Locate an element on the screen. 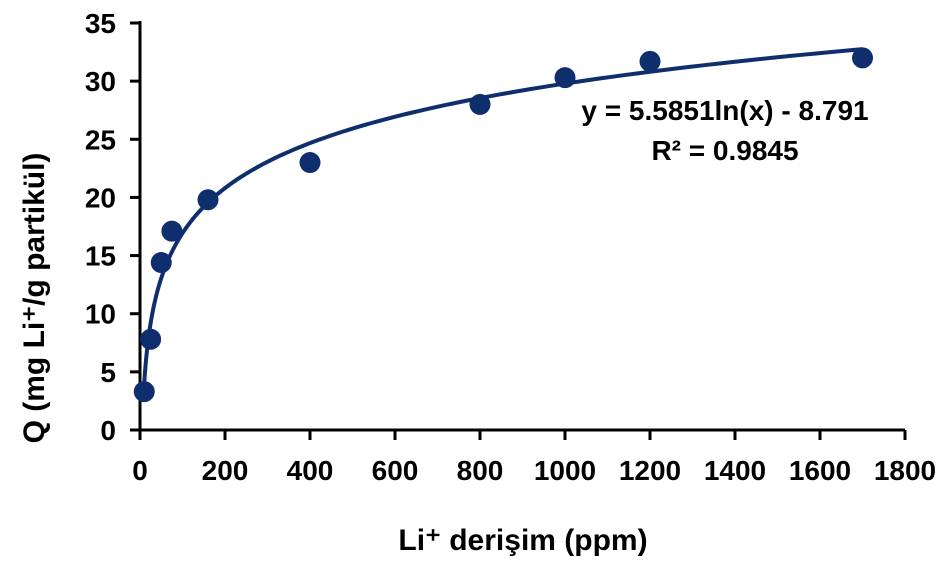 This screenshot has height=565, width=950. y-tick-label: 10 is located at coordinates (100, 314).